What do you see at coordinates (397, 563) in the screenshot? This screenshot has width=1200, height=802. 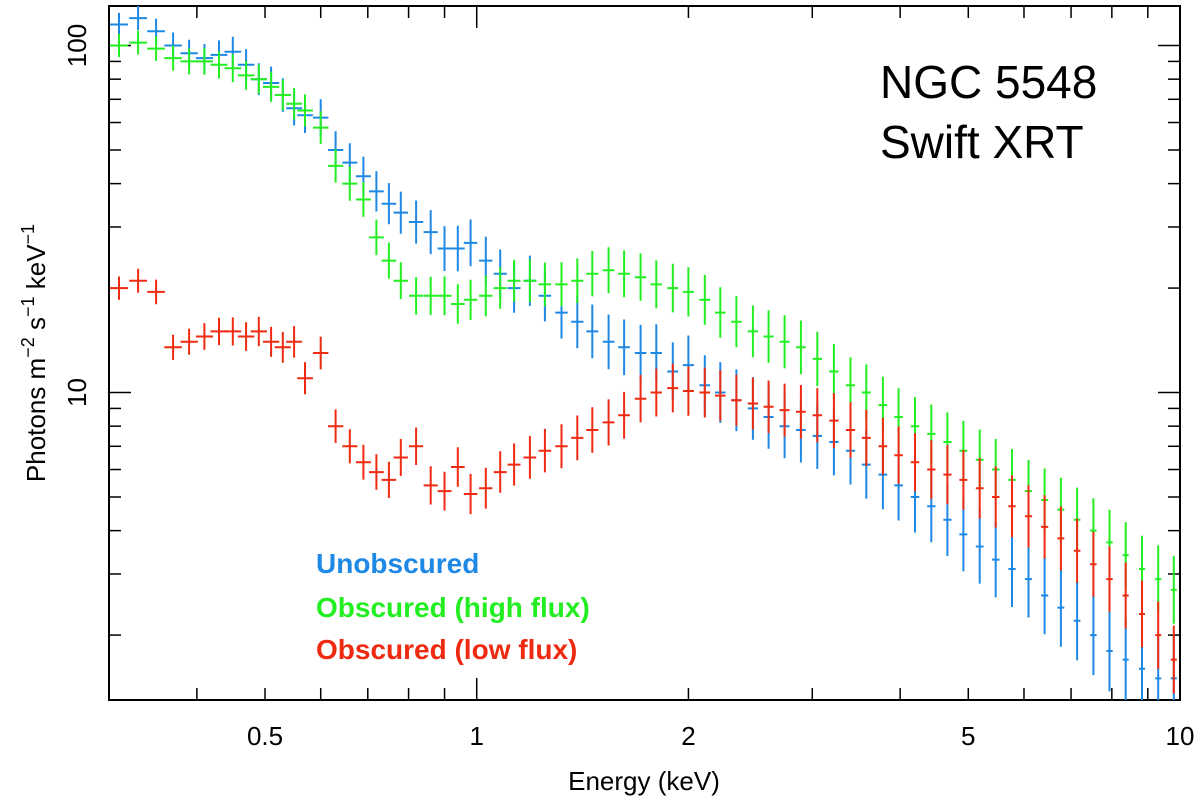 I see `legend-unobscured: Unobscured` at bounding box center [397, 563].